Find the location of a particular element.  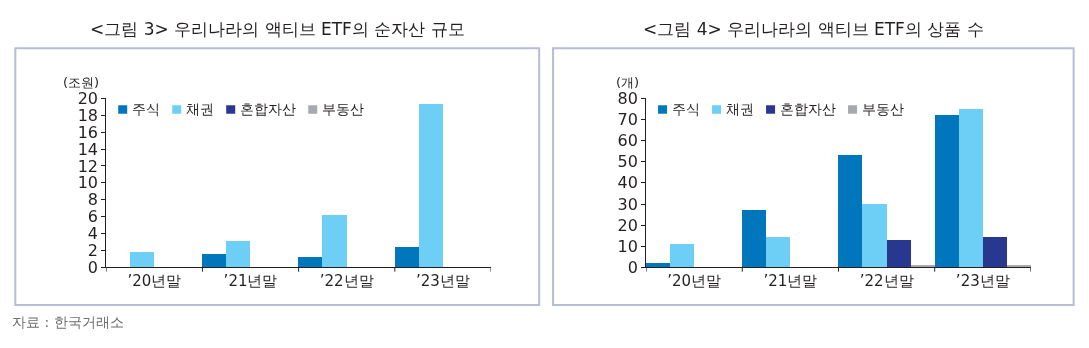

y-tick-label: 80 is located at coordinates (627, 98).